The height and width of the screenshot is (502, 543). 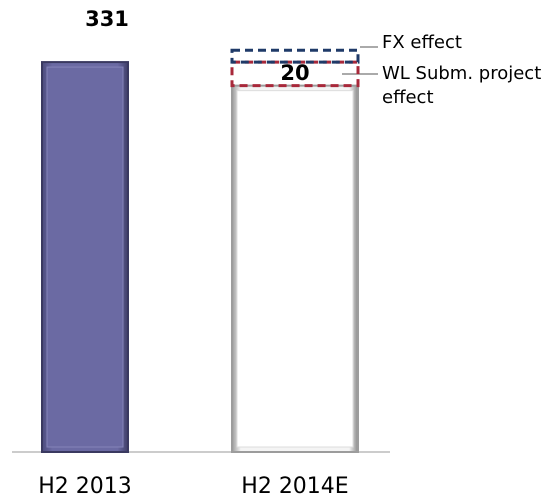 I want to click on legend-label: WL Subm. project effect, so click(x=462, y=85).